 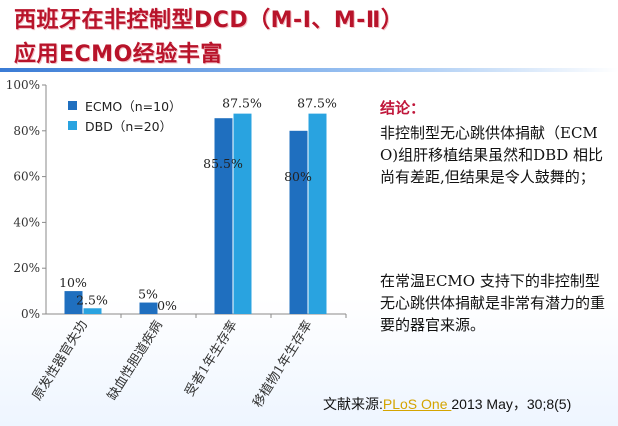 What do you see at coordinates (511, 404) in the screenshot?
I see `citation-details: 2013 May，30;8(5)` at bounding box center [511, 404].